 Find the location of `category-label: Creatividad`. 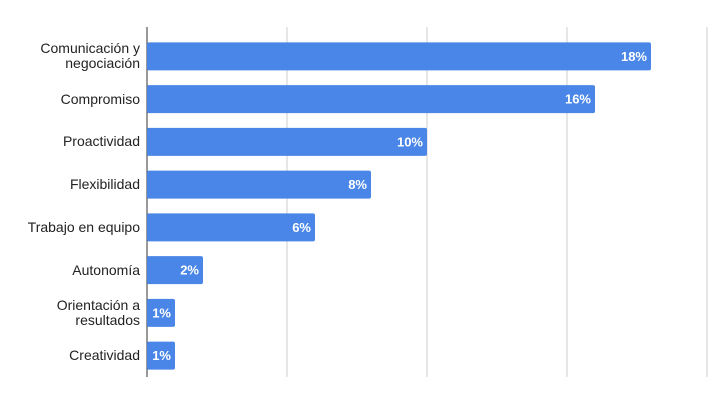

category-label: Creatividad is located at coordinates (104, 355).